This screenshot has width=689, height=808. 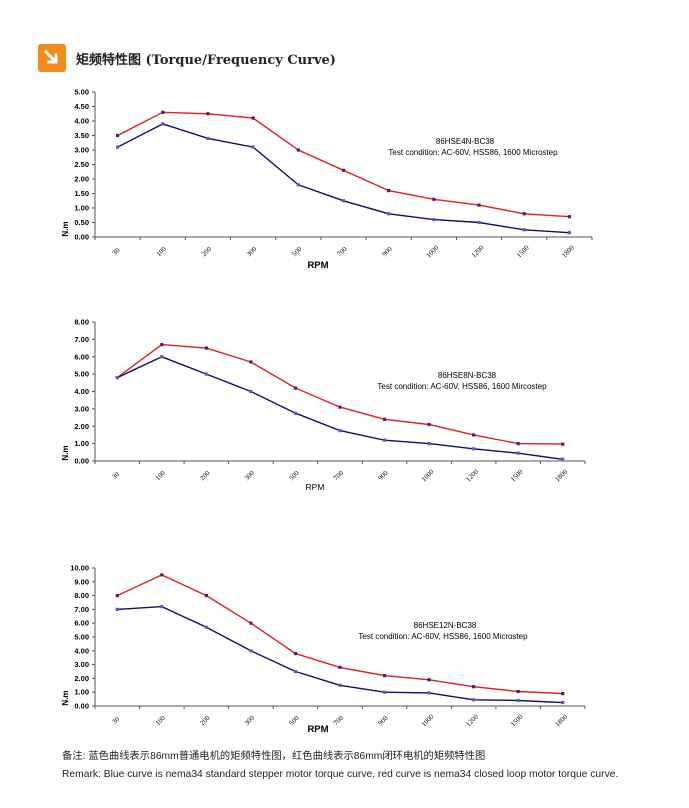 I want to click on standard-curve, so click(x=340, y=654).